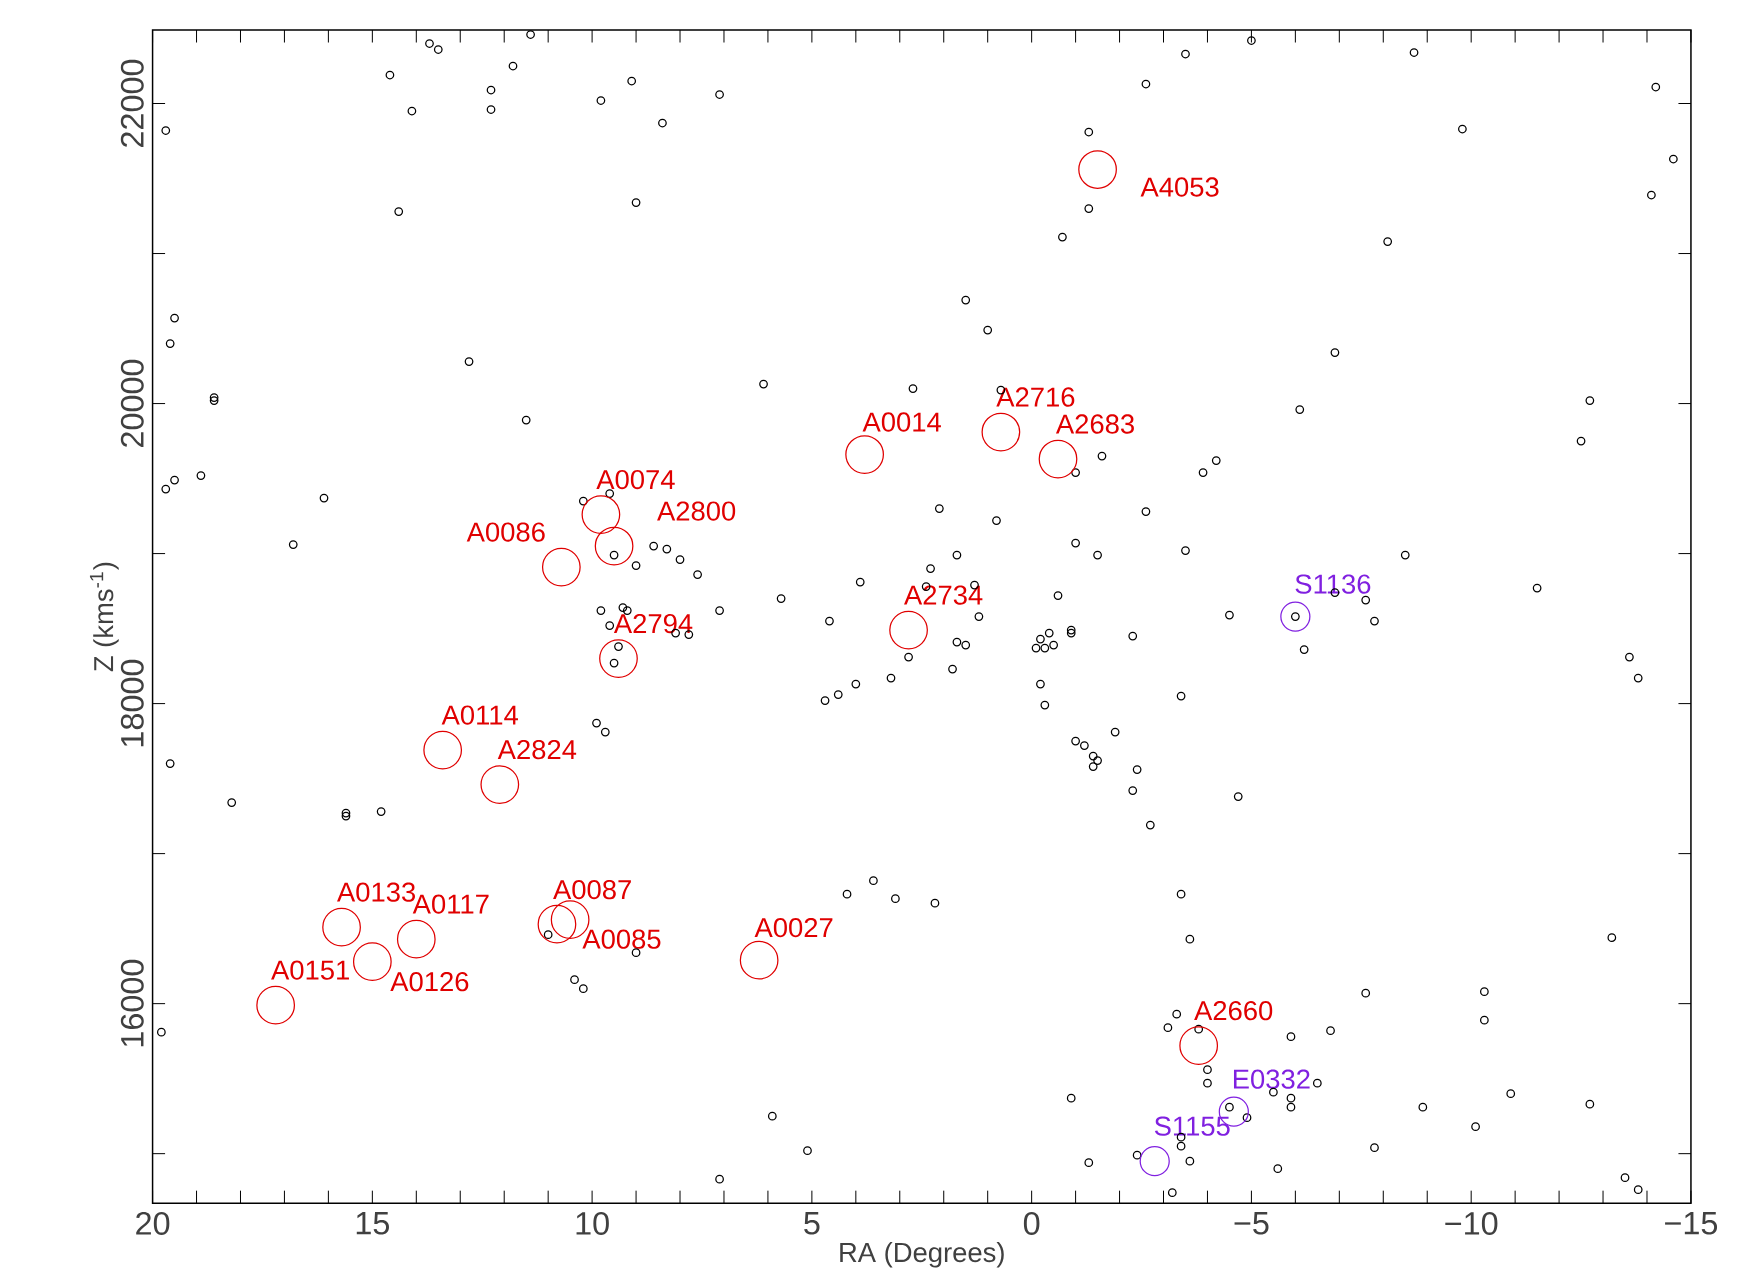 The image size is (1751, 1286). What do you see at coordinates (793, 928) in the screenshot?
I see `annotation: A0027` at bounding box center [793, 928].